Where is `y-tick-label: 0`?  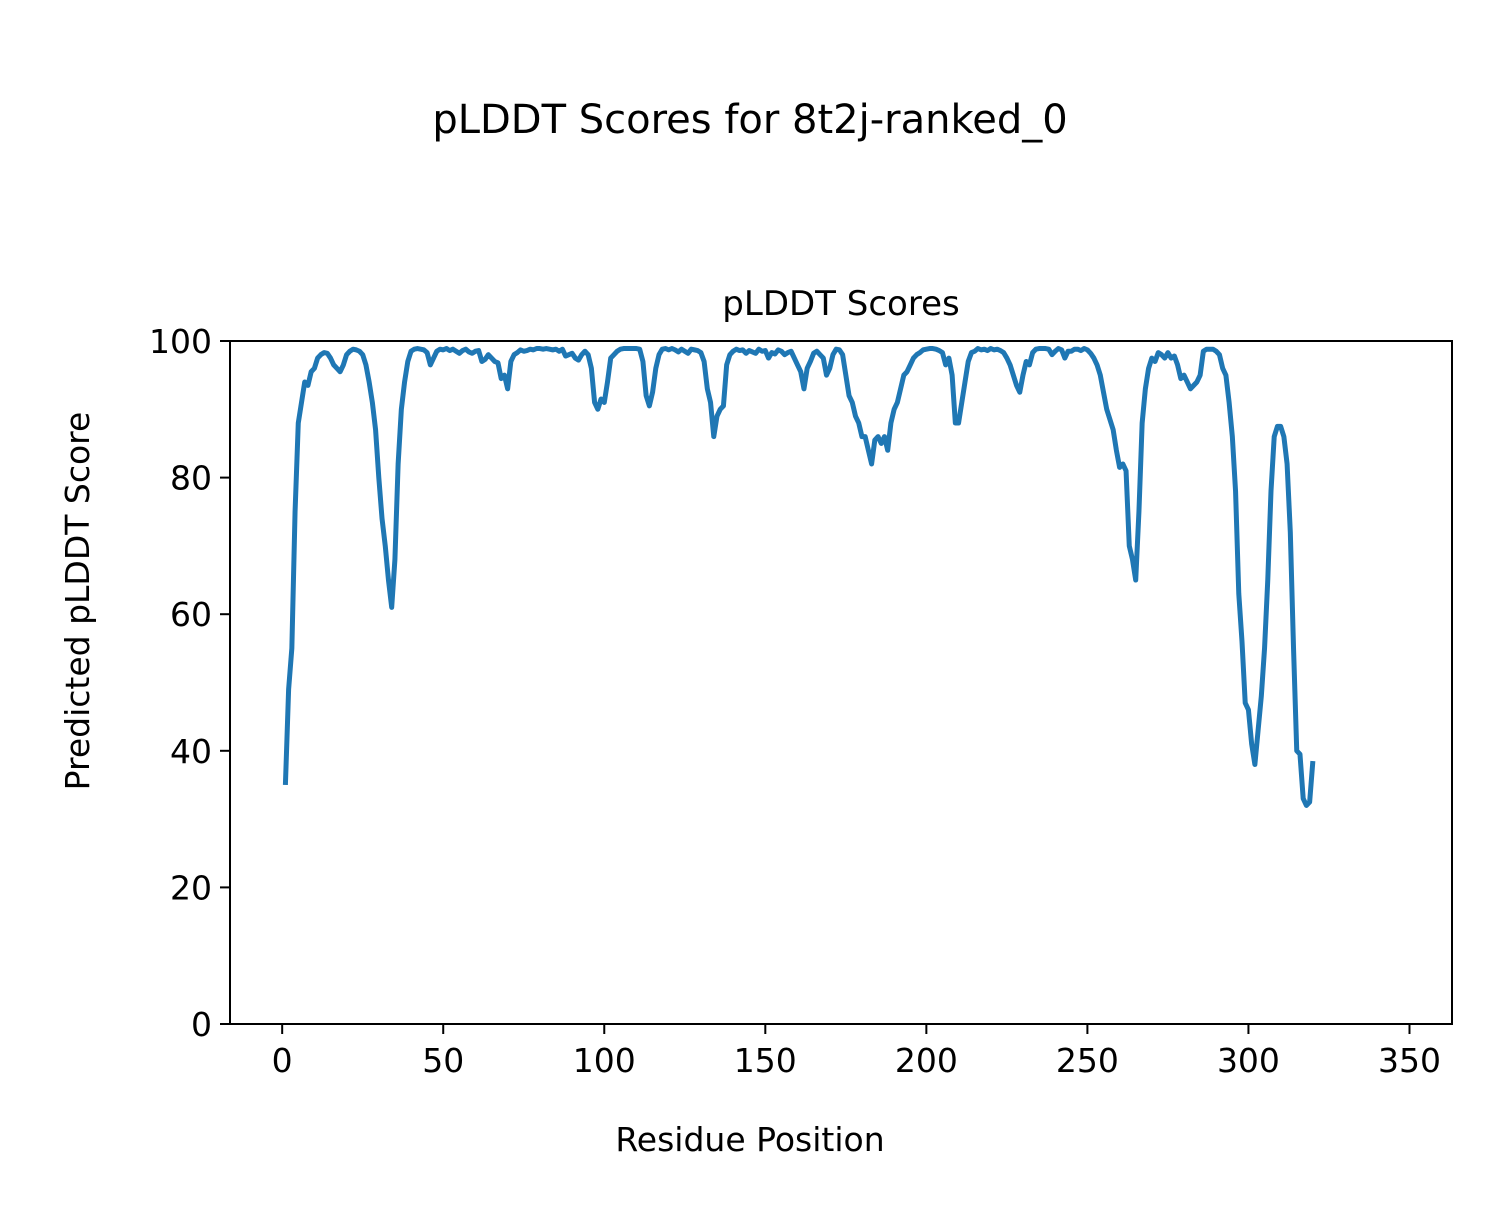 y-tick-label: 0 is located at coordinates (201, 1024).